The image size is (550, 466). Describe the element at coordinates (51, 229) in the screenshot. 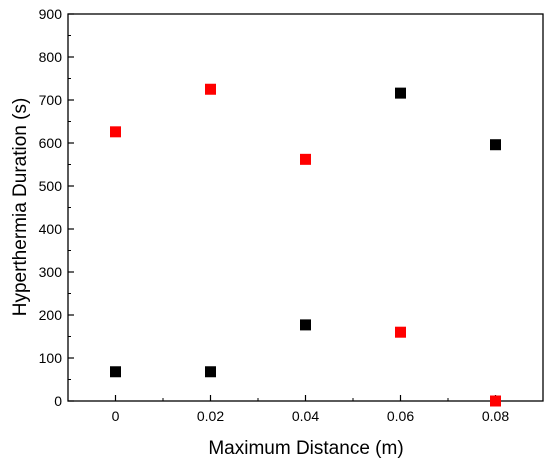

I see `y-tick-label: 400` at that location.